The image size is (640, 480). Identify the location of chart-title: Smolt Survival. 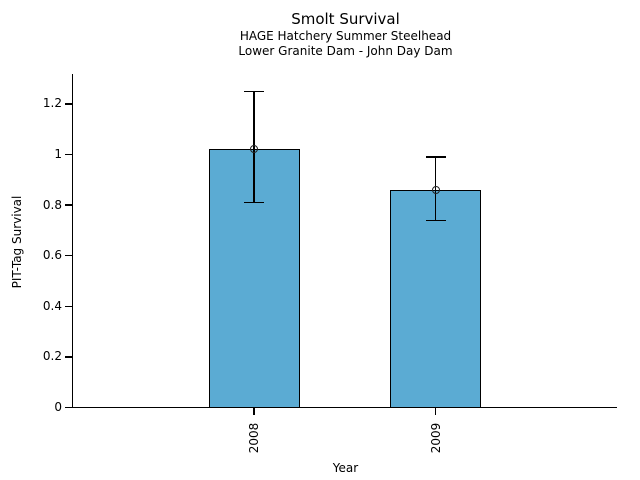
(345, 19).